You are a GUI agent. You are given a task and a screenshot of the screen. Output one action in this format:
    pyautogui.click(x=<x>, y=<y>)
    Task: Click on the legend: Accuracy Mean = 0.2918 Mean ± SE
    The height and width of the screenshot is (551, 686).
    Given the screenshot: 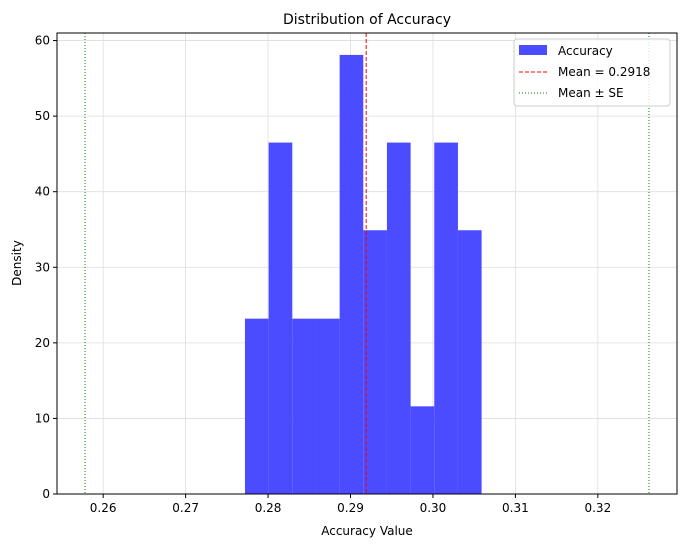 What is the action you would take?
    pyautogui.click(x=592, y=72)
    